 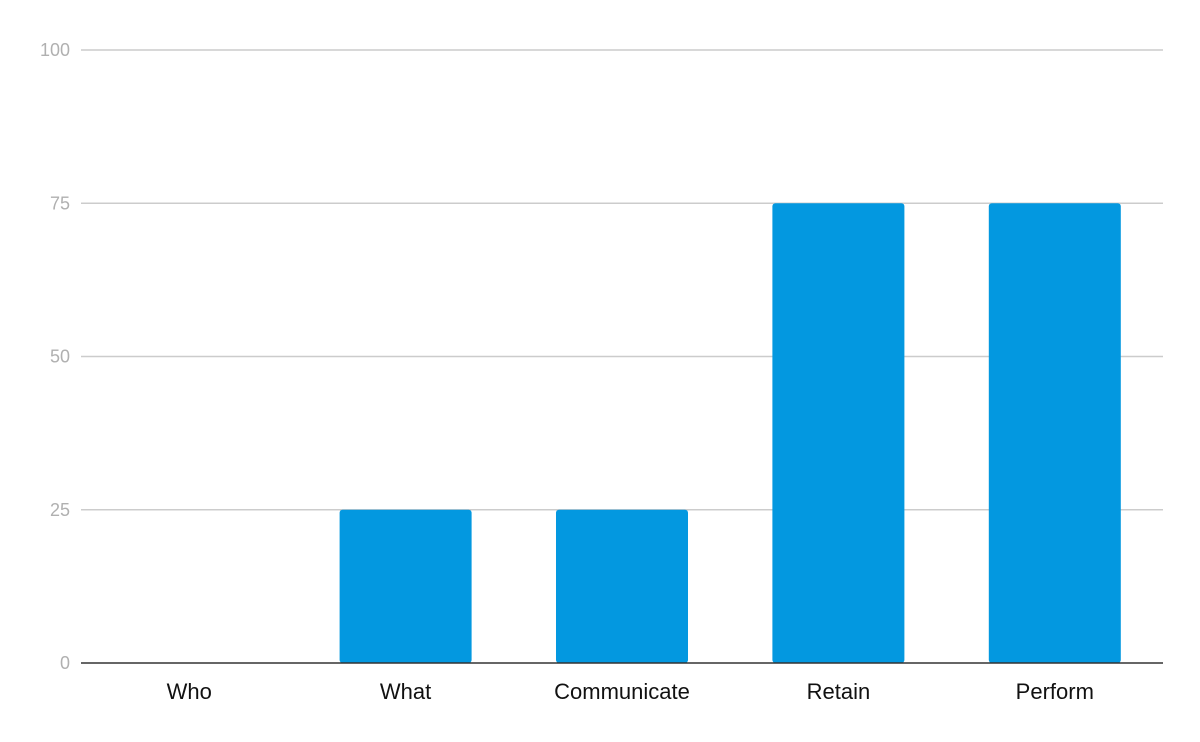 What do you see at coordinates (65, 663) in the screenshot?
I see `y-tick-label-0: 0` at bounding box center [65, 663].